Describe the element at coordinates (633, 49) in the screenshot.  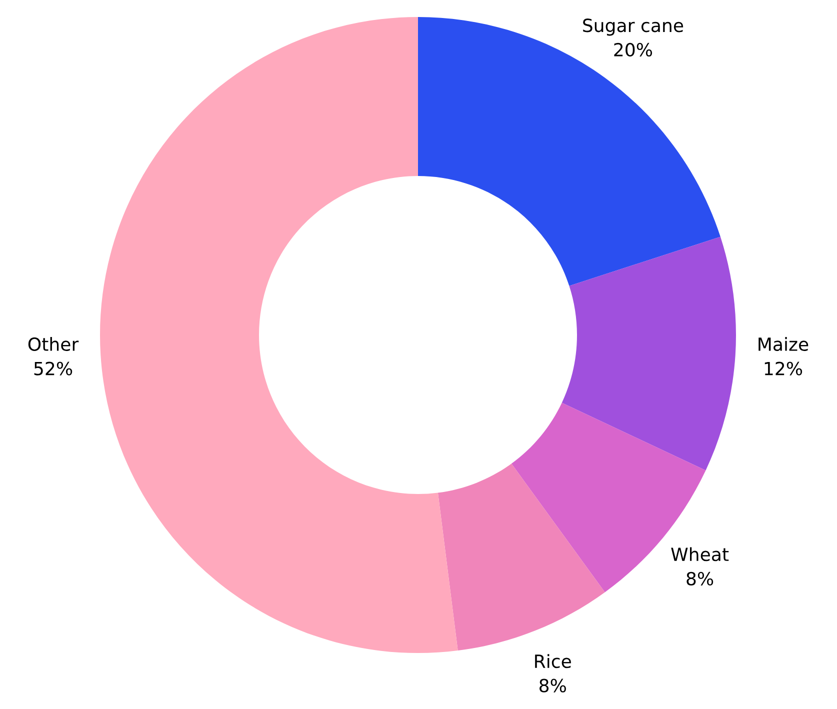
I see `data-label: 20%` at that location.